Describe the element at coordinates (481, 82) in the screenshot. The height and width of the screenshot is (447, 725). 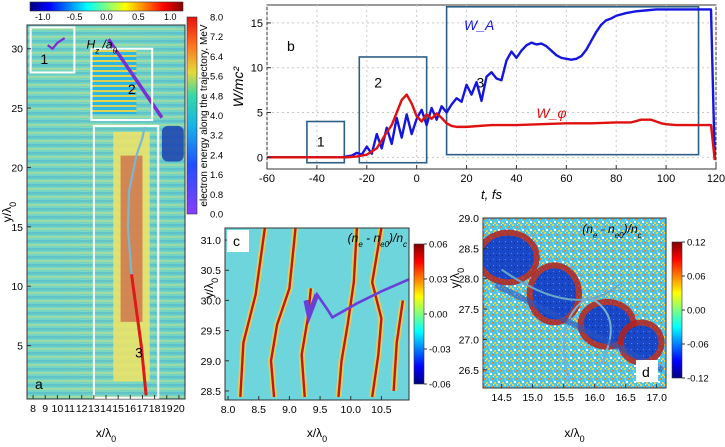
I see `interval-box-label: 3` at that location.